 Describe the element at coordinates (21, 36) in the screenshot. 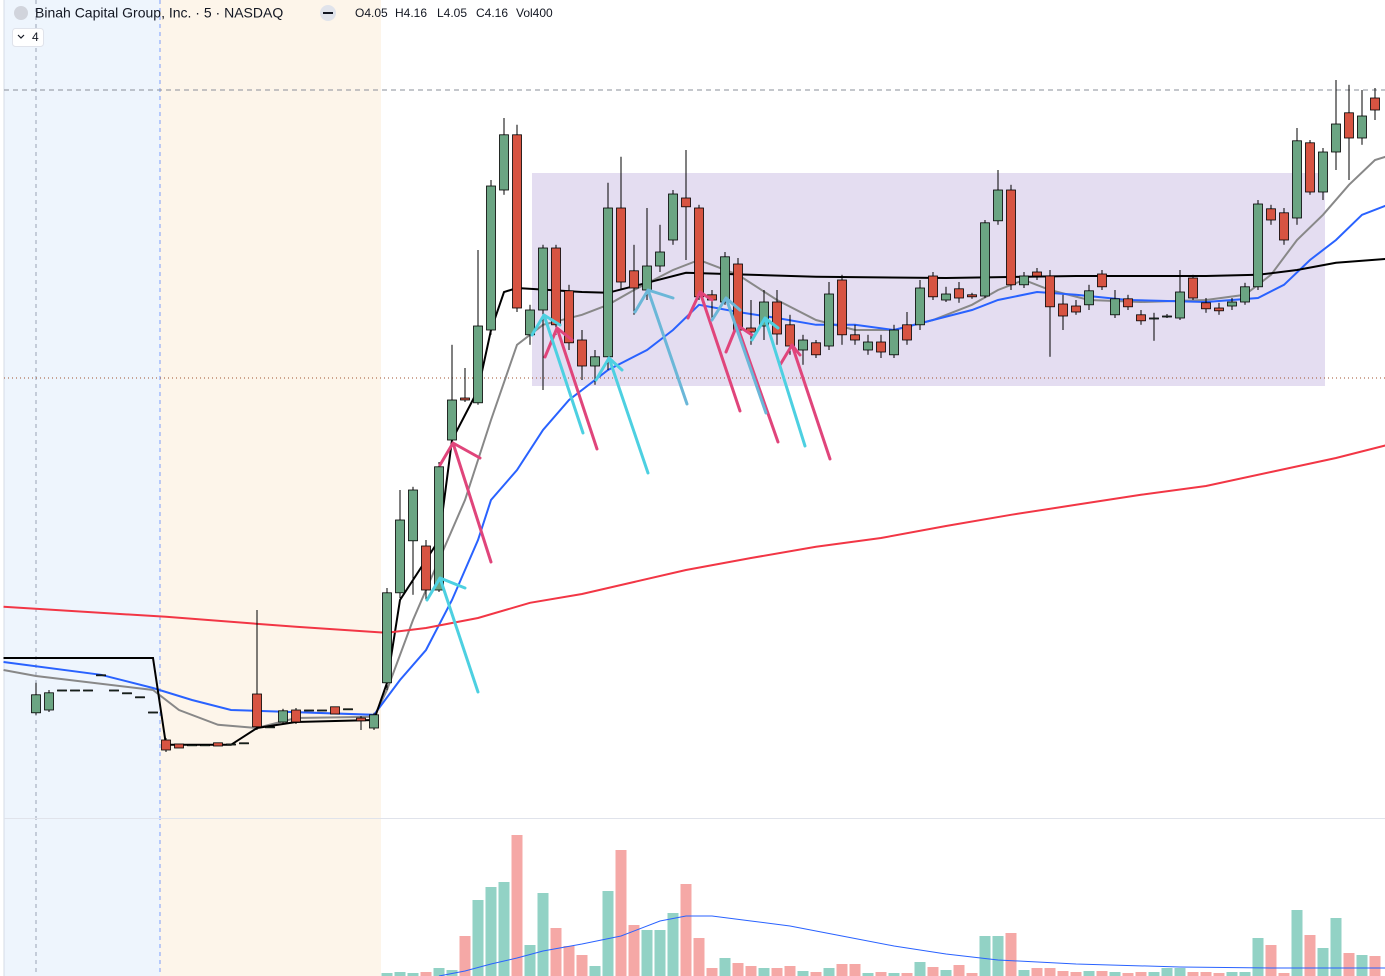

I see `chevron` at that location.